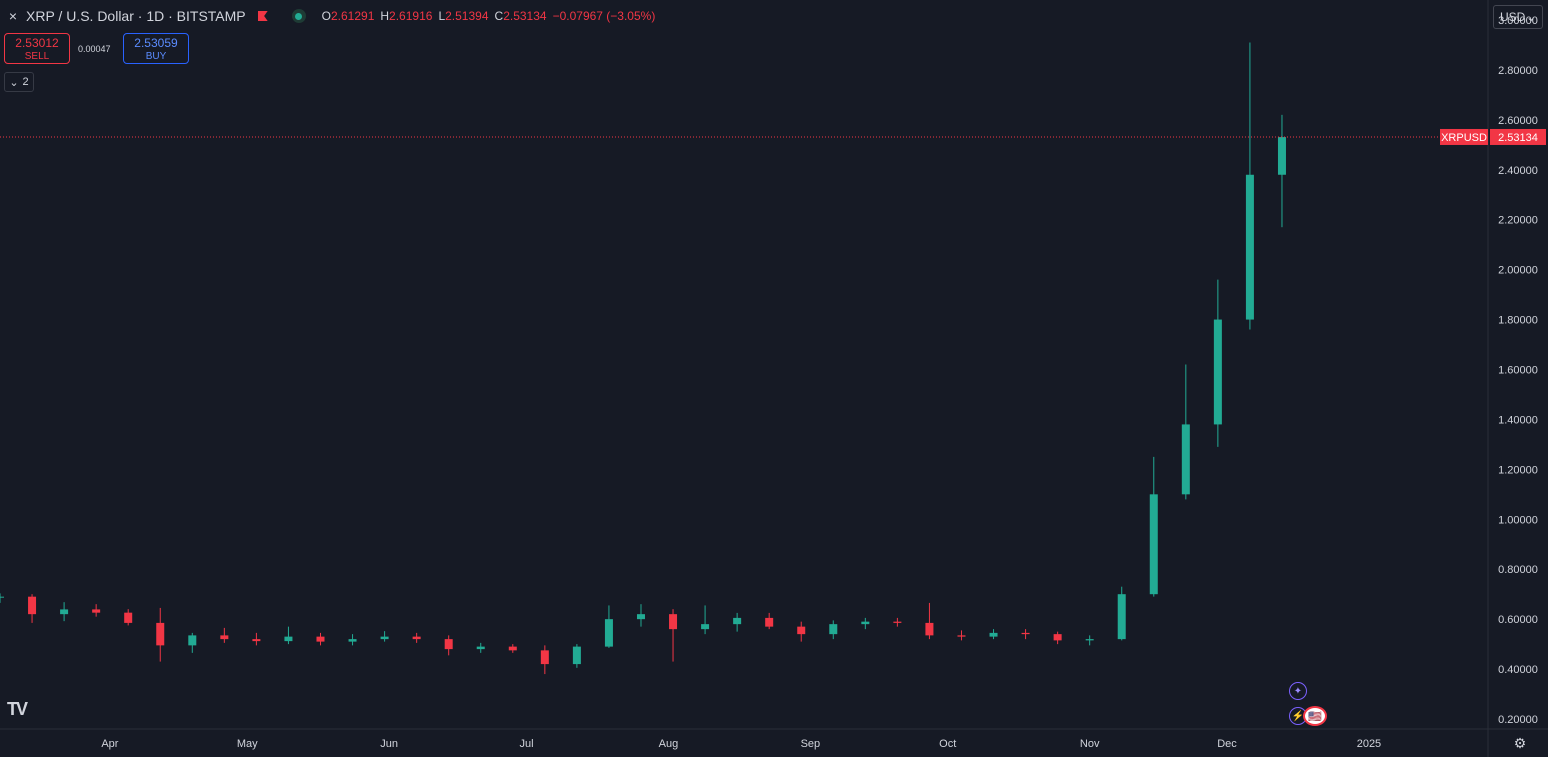  I want to click on y-tick-label: 1.80000, so click(1518, 321).